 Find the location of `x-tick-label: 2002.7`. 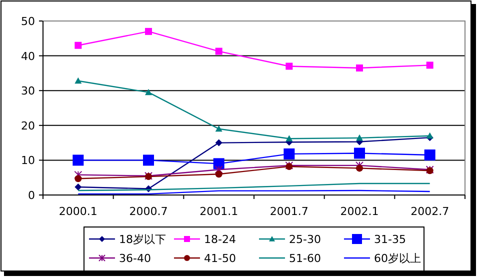

x-tick-label: 2002.7 is located at coordinates (430, 211).